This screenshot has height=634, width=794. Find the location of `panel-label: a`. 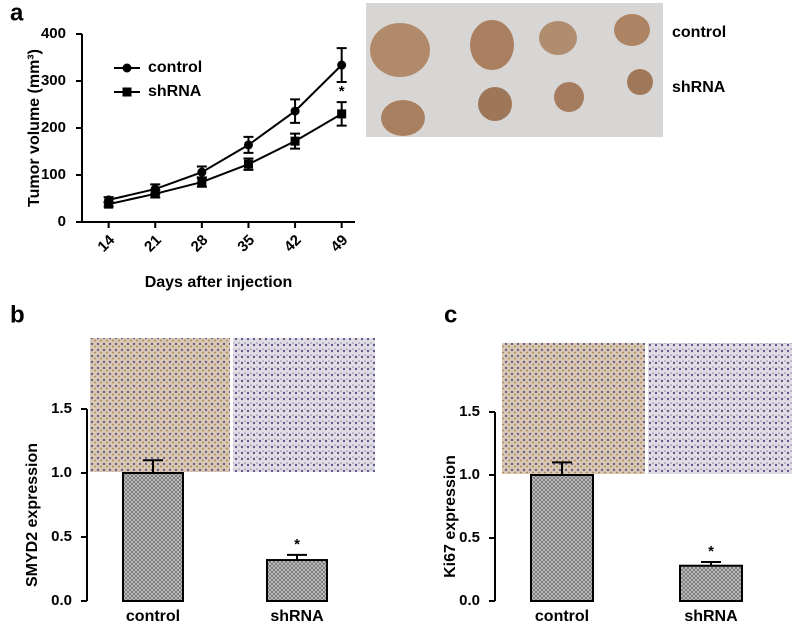

panel-label: a is located at coordinates (17, 13).